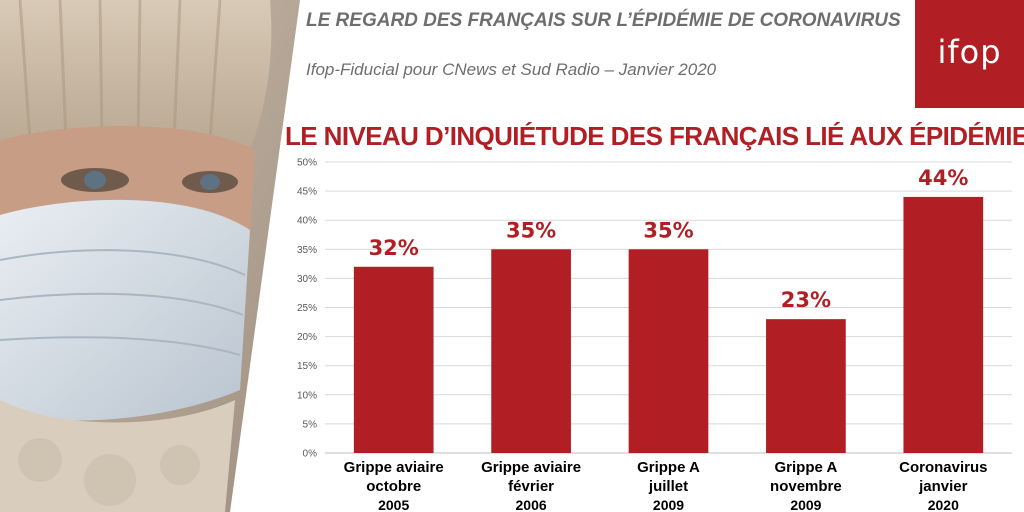 The width and height of the screenshot is (1024, 512). Describe the element at coordinates (307, 337) in the screenshot. I see `y-tick-label: 20%` at that location.